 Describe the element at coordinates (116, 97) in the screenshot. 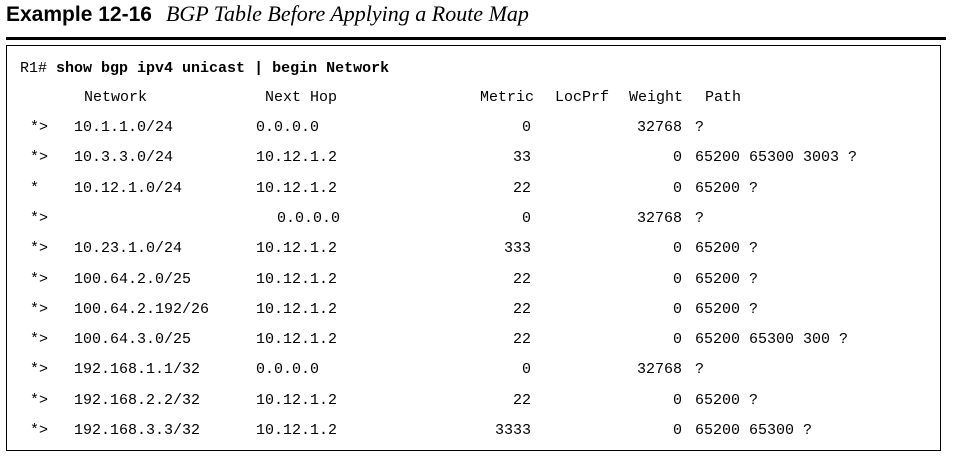

I see `header-network: Network` at that location.